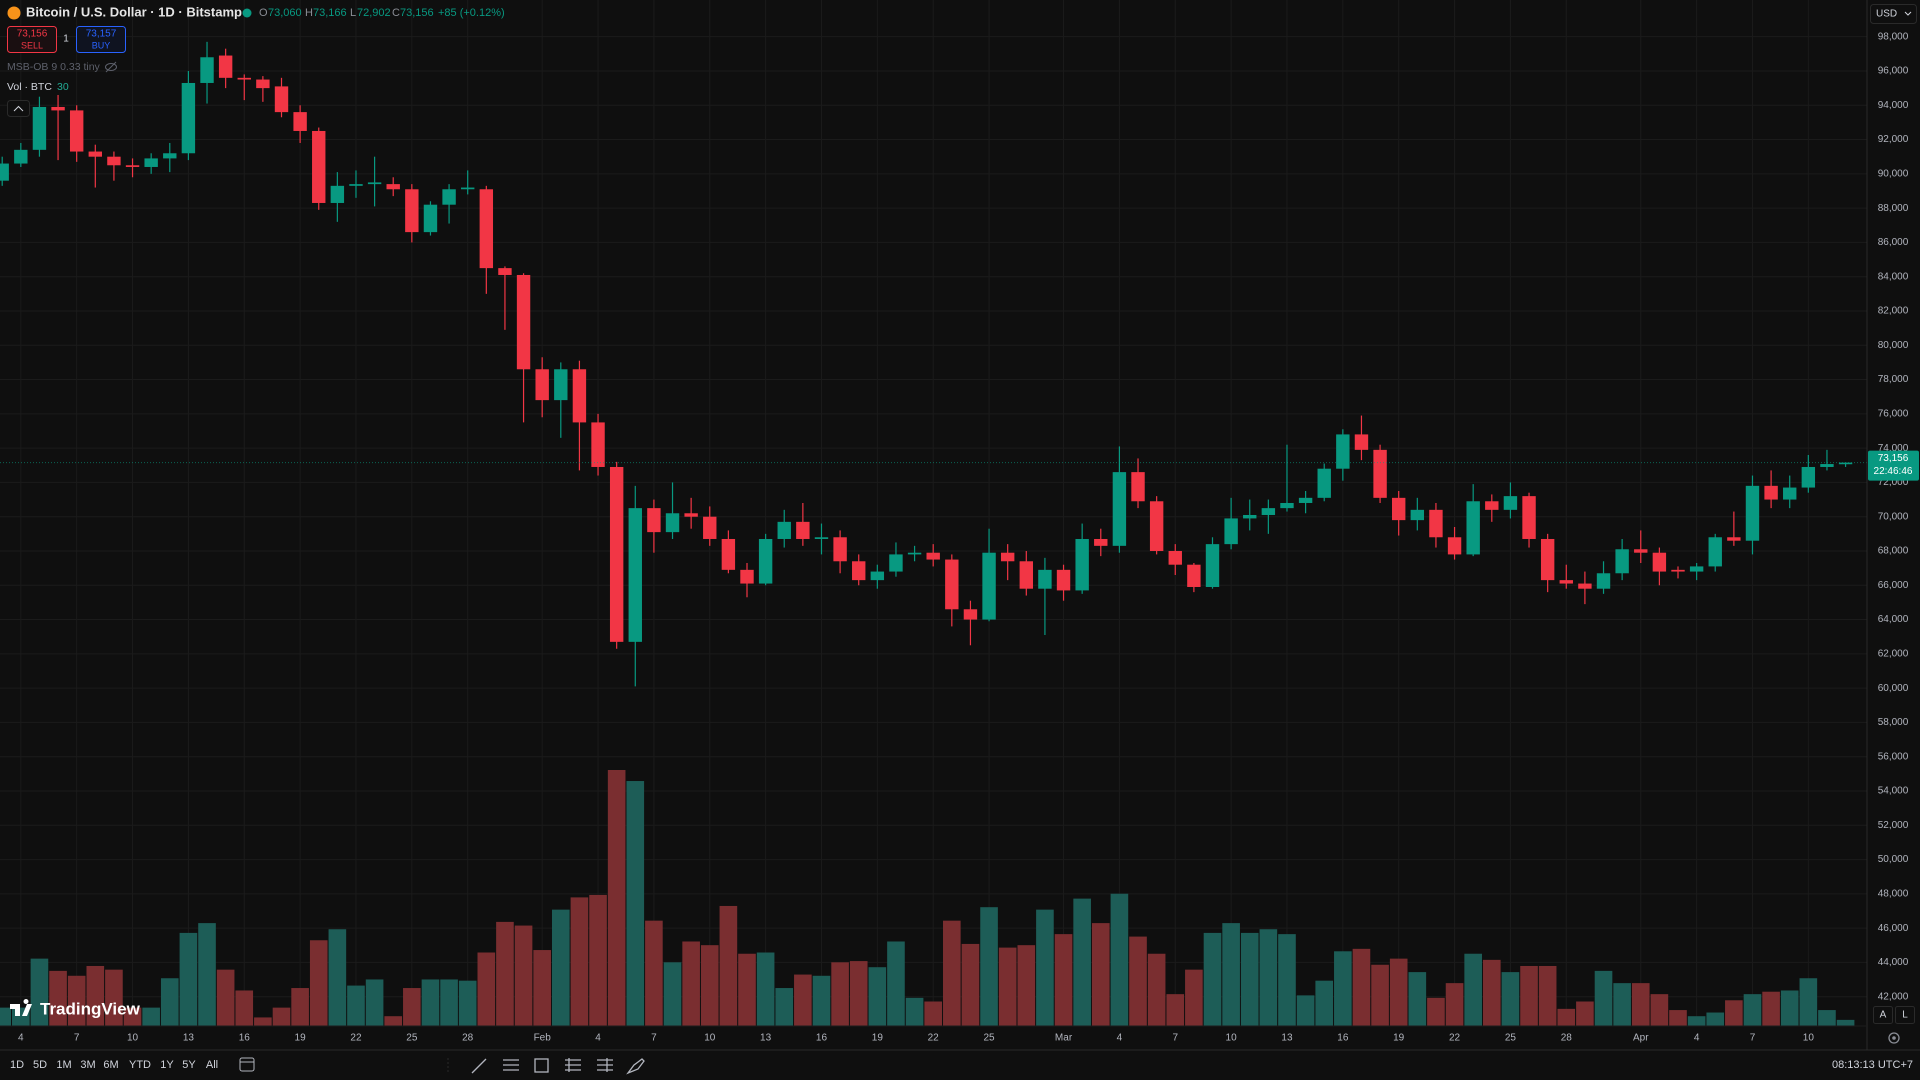 The height and width of the screenshot is (1080, 1920). Describe the element at coordinates (32, 39) in the screenshot. I see `sell-button: 73,156 SELL` at that location.